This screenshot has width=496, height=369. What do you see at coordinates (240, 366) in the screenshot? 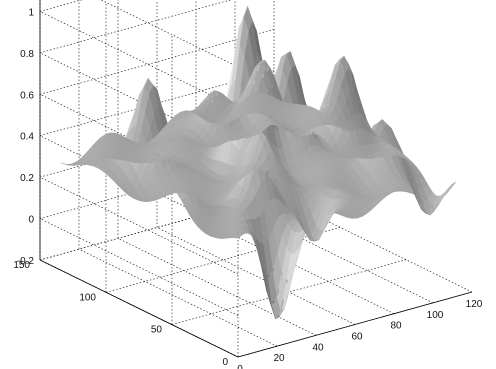
I see `x-tick-label: 0` at bounding box center [240, 366].